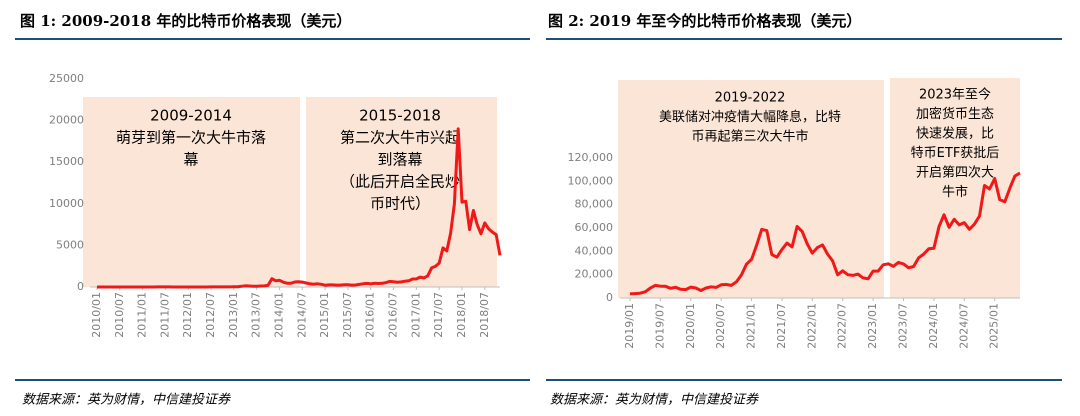 Image resolution: width=1080 pixels, height=416 pixels. What do you see at coordinates (96, 315) in the screenshot?
I see `x-tick-label: 2010/01` at bounding box center [96, 315].